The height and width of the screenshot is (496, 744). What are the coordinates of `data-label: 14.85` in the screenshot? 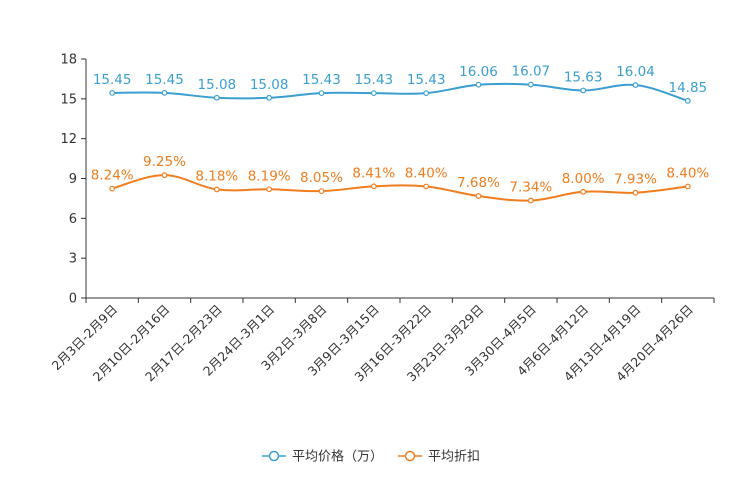 It's located at (688, 88).